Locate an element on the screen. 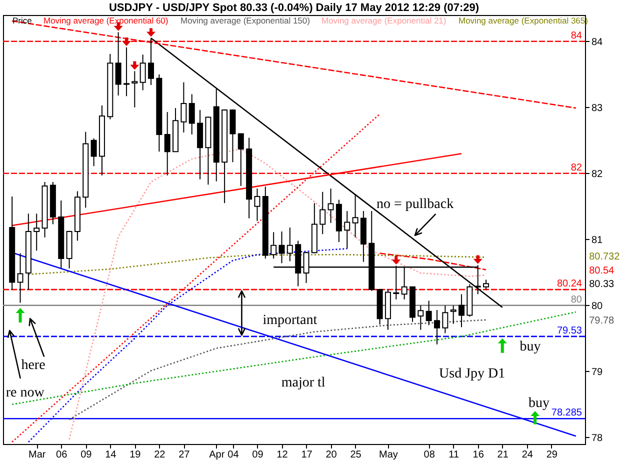  text: Price is located at coordinates (22, 20).